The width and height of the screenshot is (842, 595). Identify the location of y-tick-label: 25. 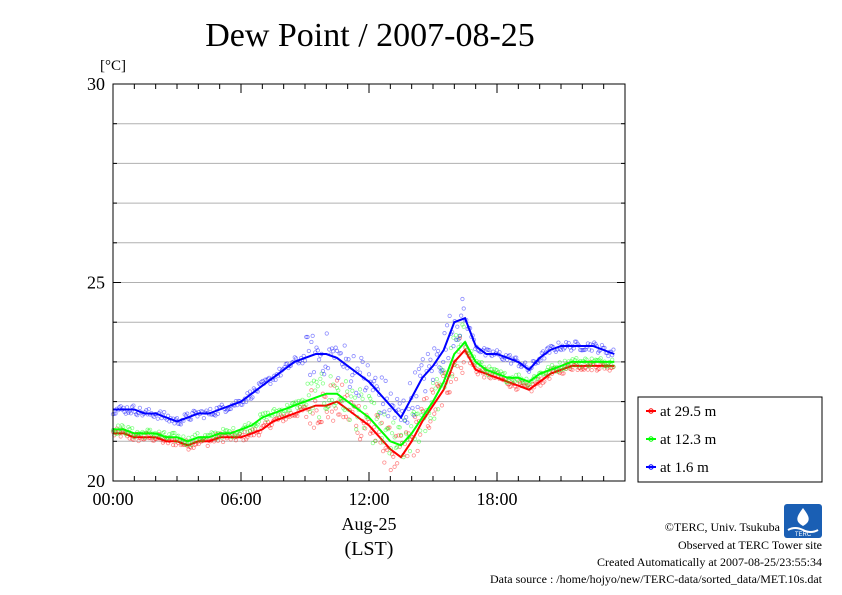
(96, 283).